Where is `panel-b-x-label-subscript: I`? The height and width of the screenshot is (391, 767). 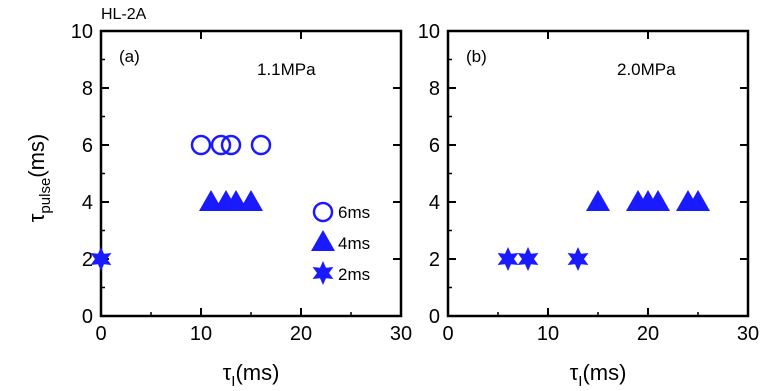
panel-b-x-label-subscript: I is located at coordinates (580, 381).